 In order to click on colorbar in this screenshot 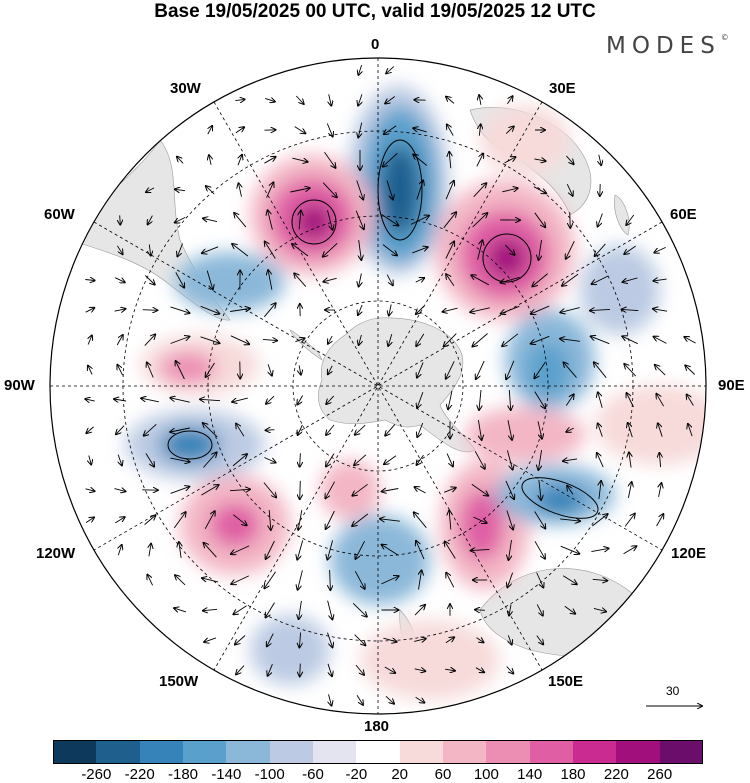, I will do `click(378, 752)`.